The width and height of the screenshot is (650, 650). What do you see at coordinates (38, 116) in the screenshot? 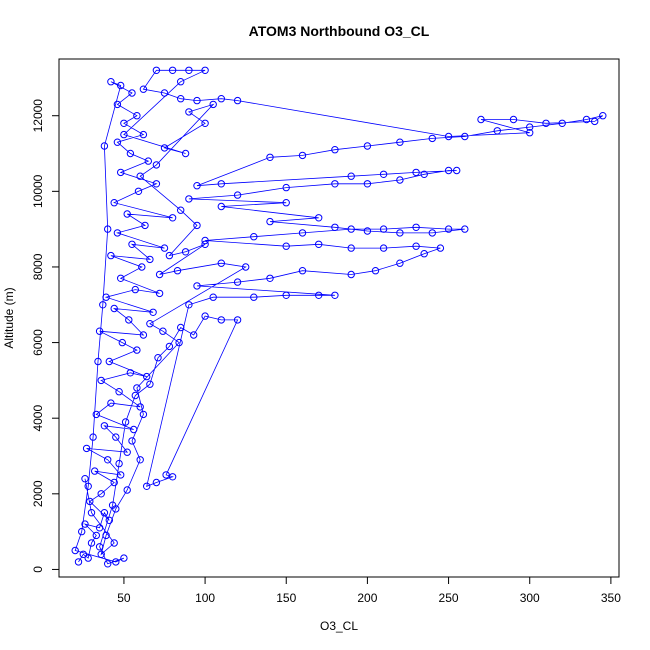
I see `y-tick-label: 12000` at bounding box center [38, 116].